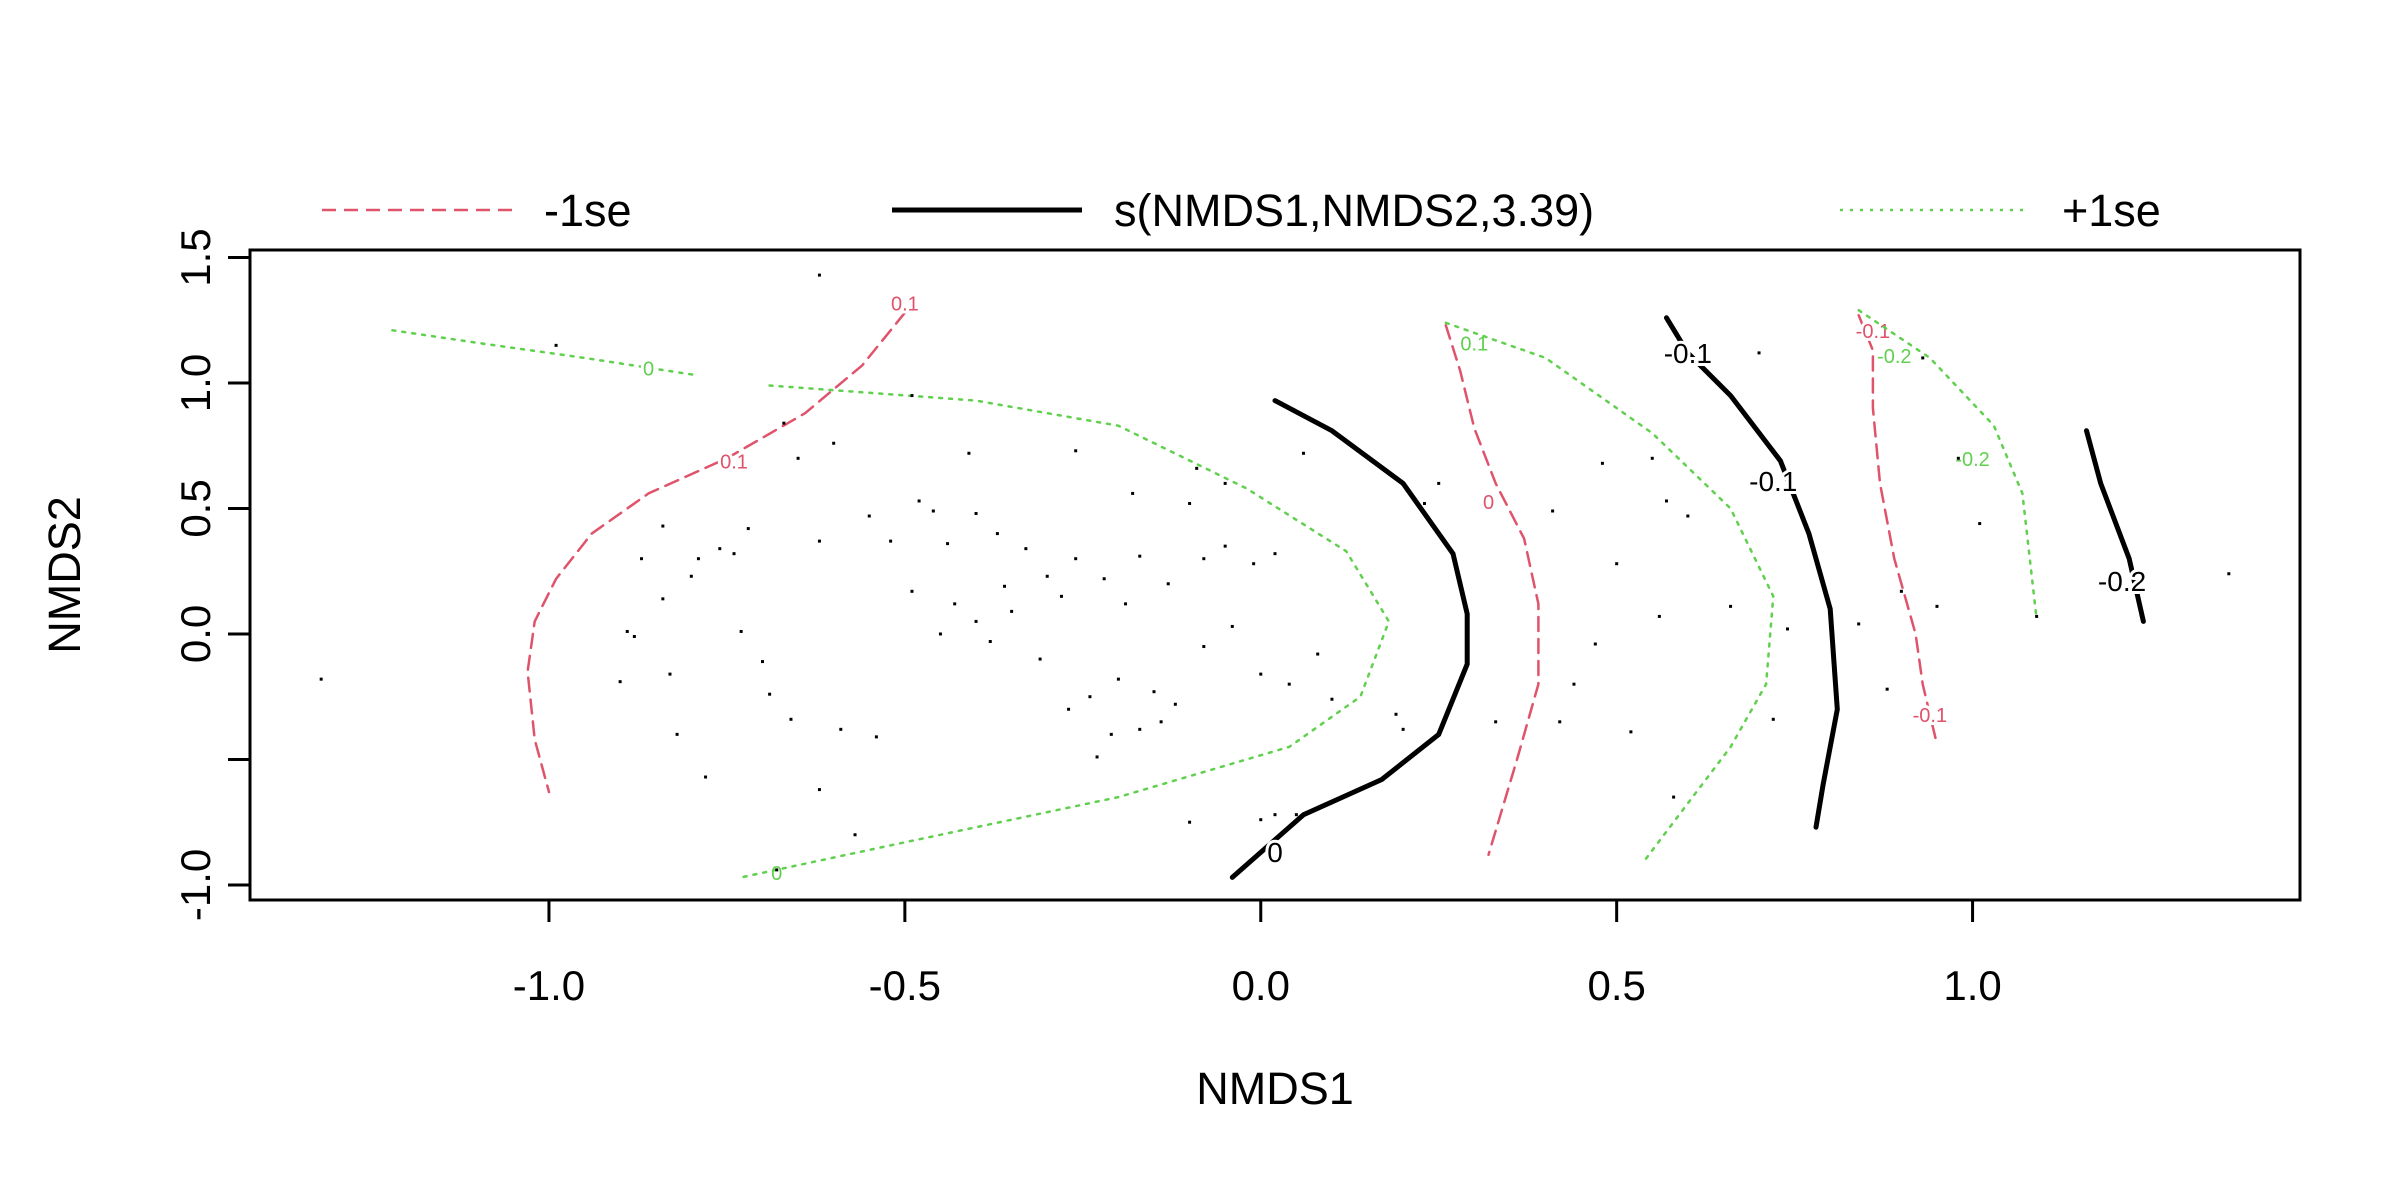 The height and width of the screenshot is (1200, 2400). What do you see at coordinates (588, 210) in the screenshot?
I see `legend-label: -1se` at bounding box center [588, 210].